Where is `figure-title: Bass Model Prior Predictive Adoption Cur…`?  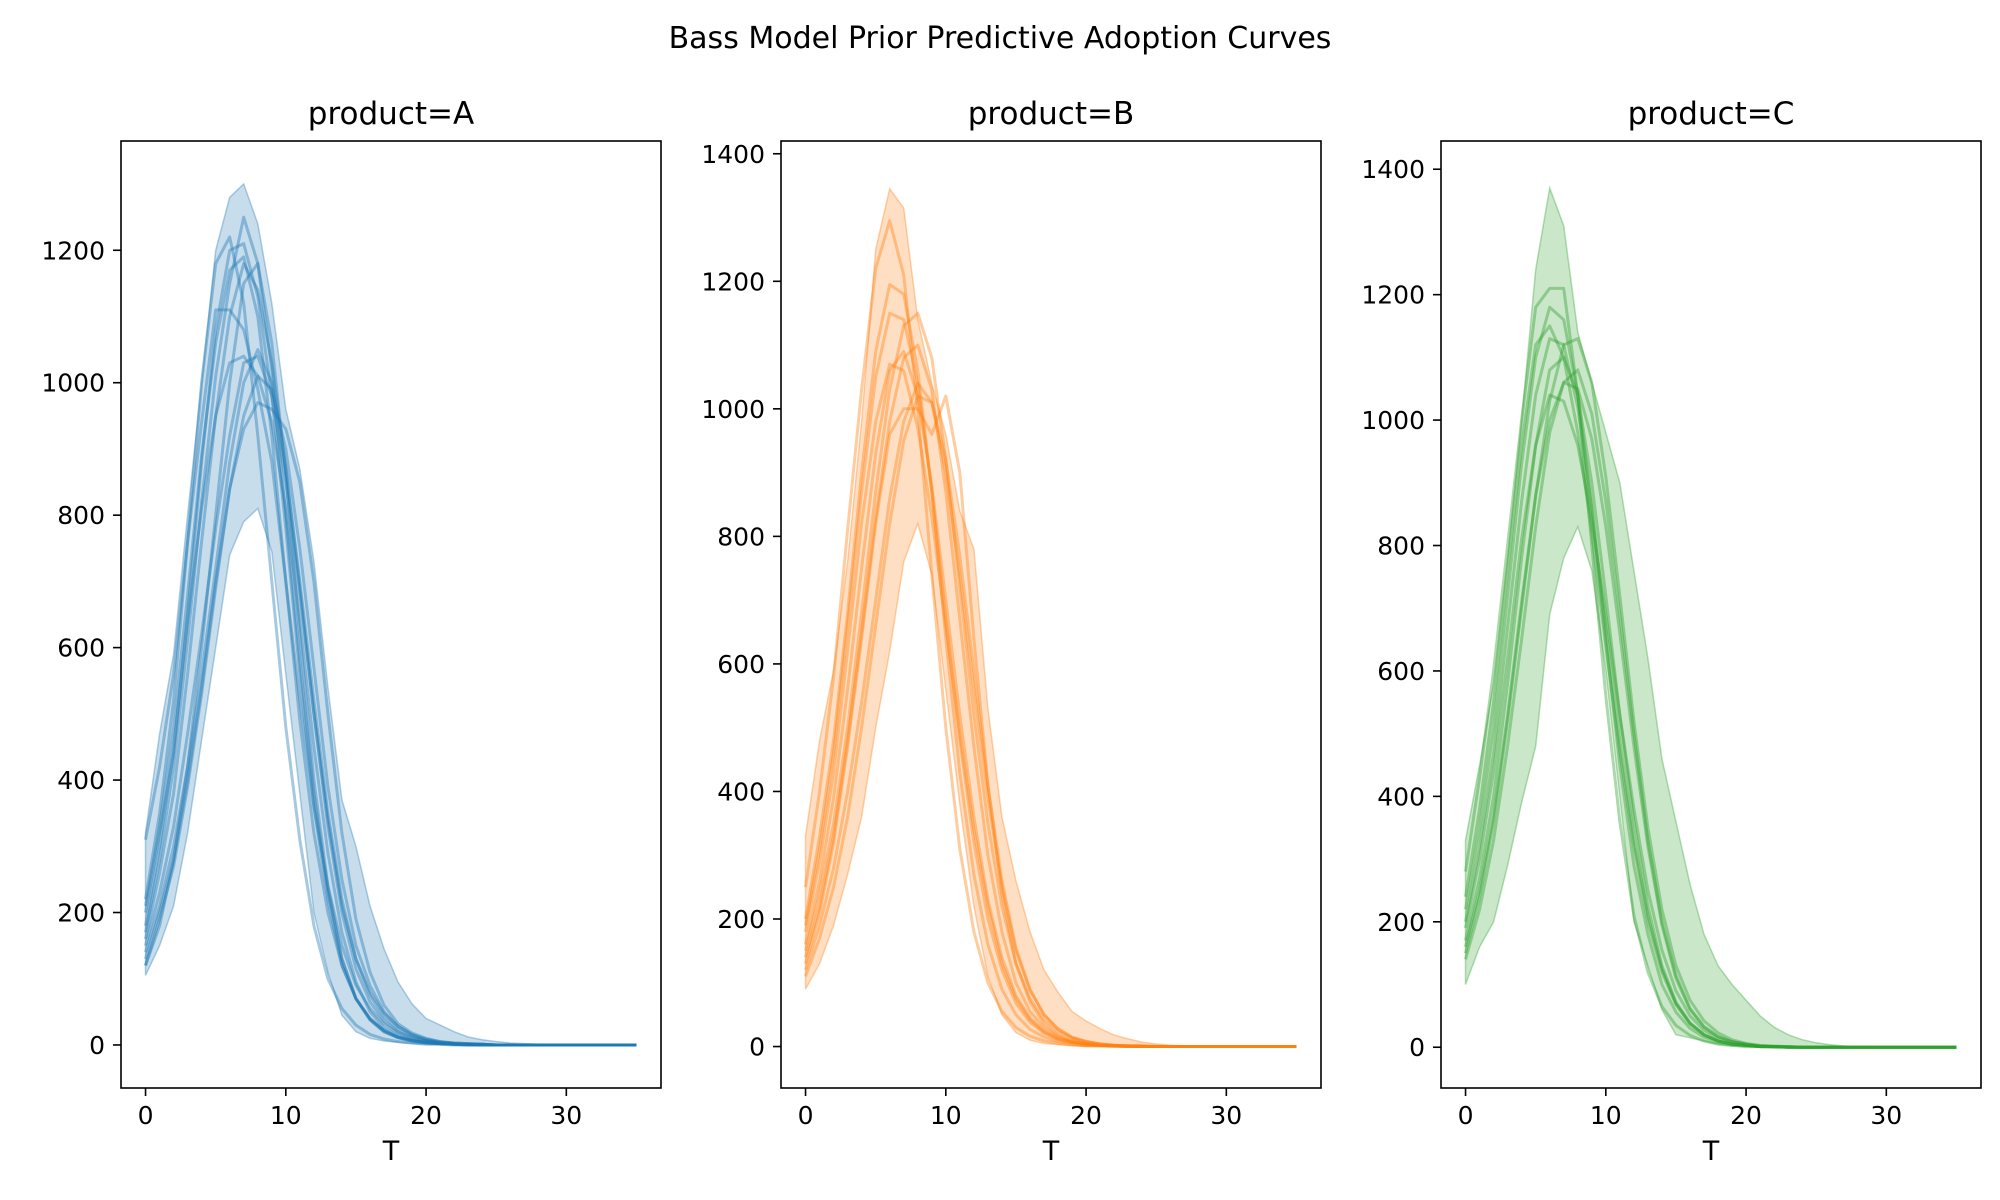 figure-title: Bass Model Prior Predictive Adoption Cur… is located at coordinates (1000, 38).